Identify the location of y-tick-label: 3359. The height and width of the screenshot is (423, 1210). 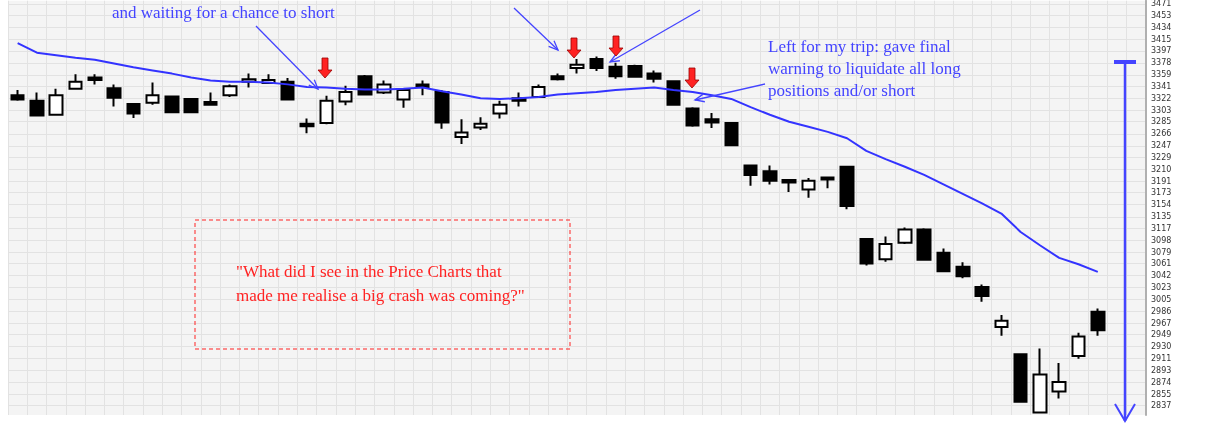
(1161, 75).